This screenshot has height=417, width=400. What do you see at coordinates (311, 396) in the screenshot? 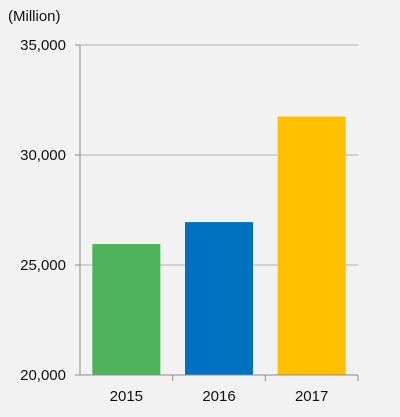
I see `x-tick-label: 2017` at bounding box center [311, 396].